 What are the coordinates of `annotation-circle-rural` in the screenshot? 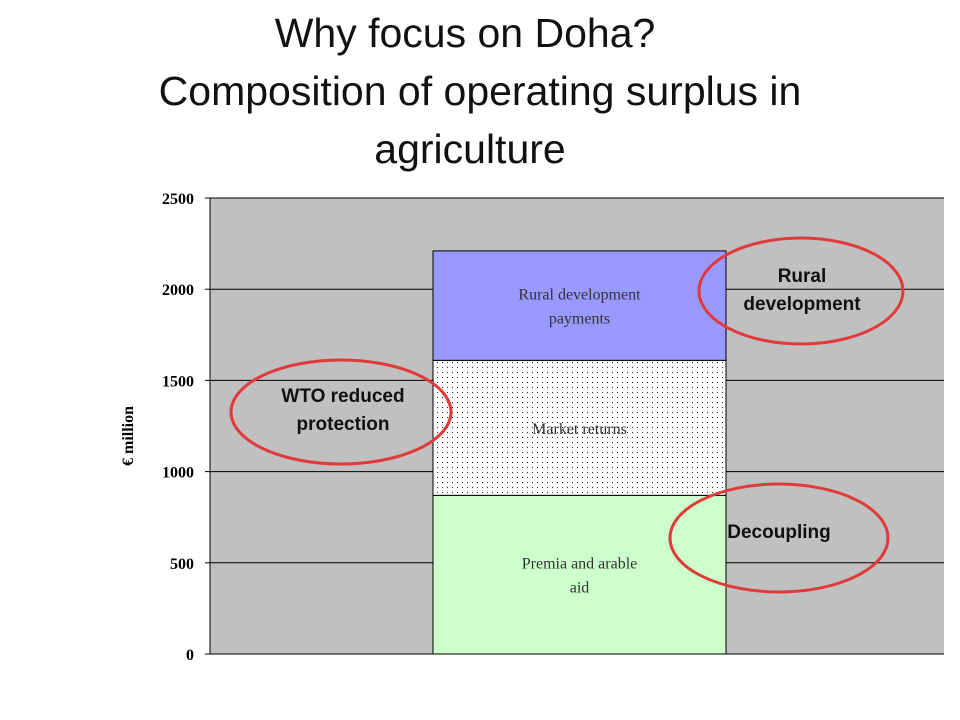 It's located at (801, 291).